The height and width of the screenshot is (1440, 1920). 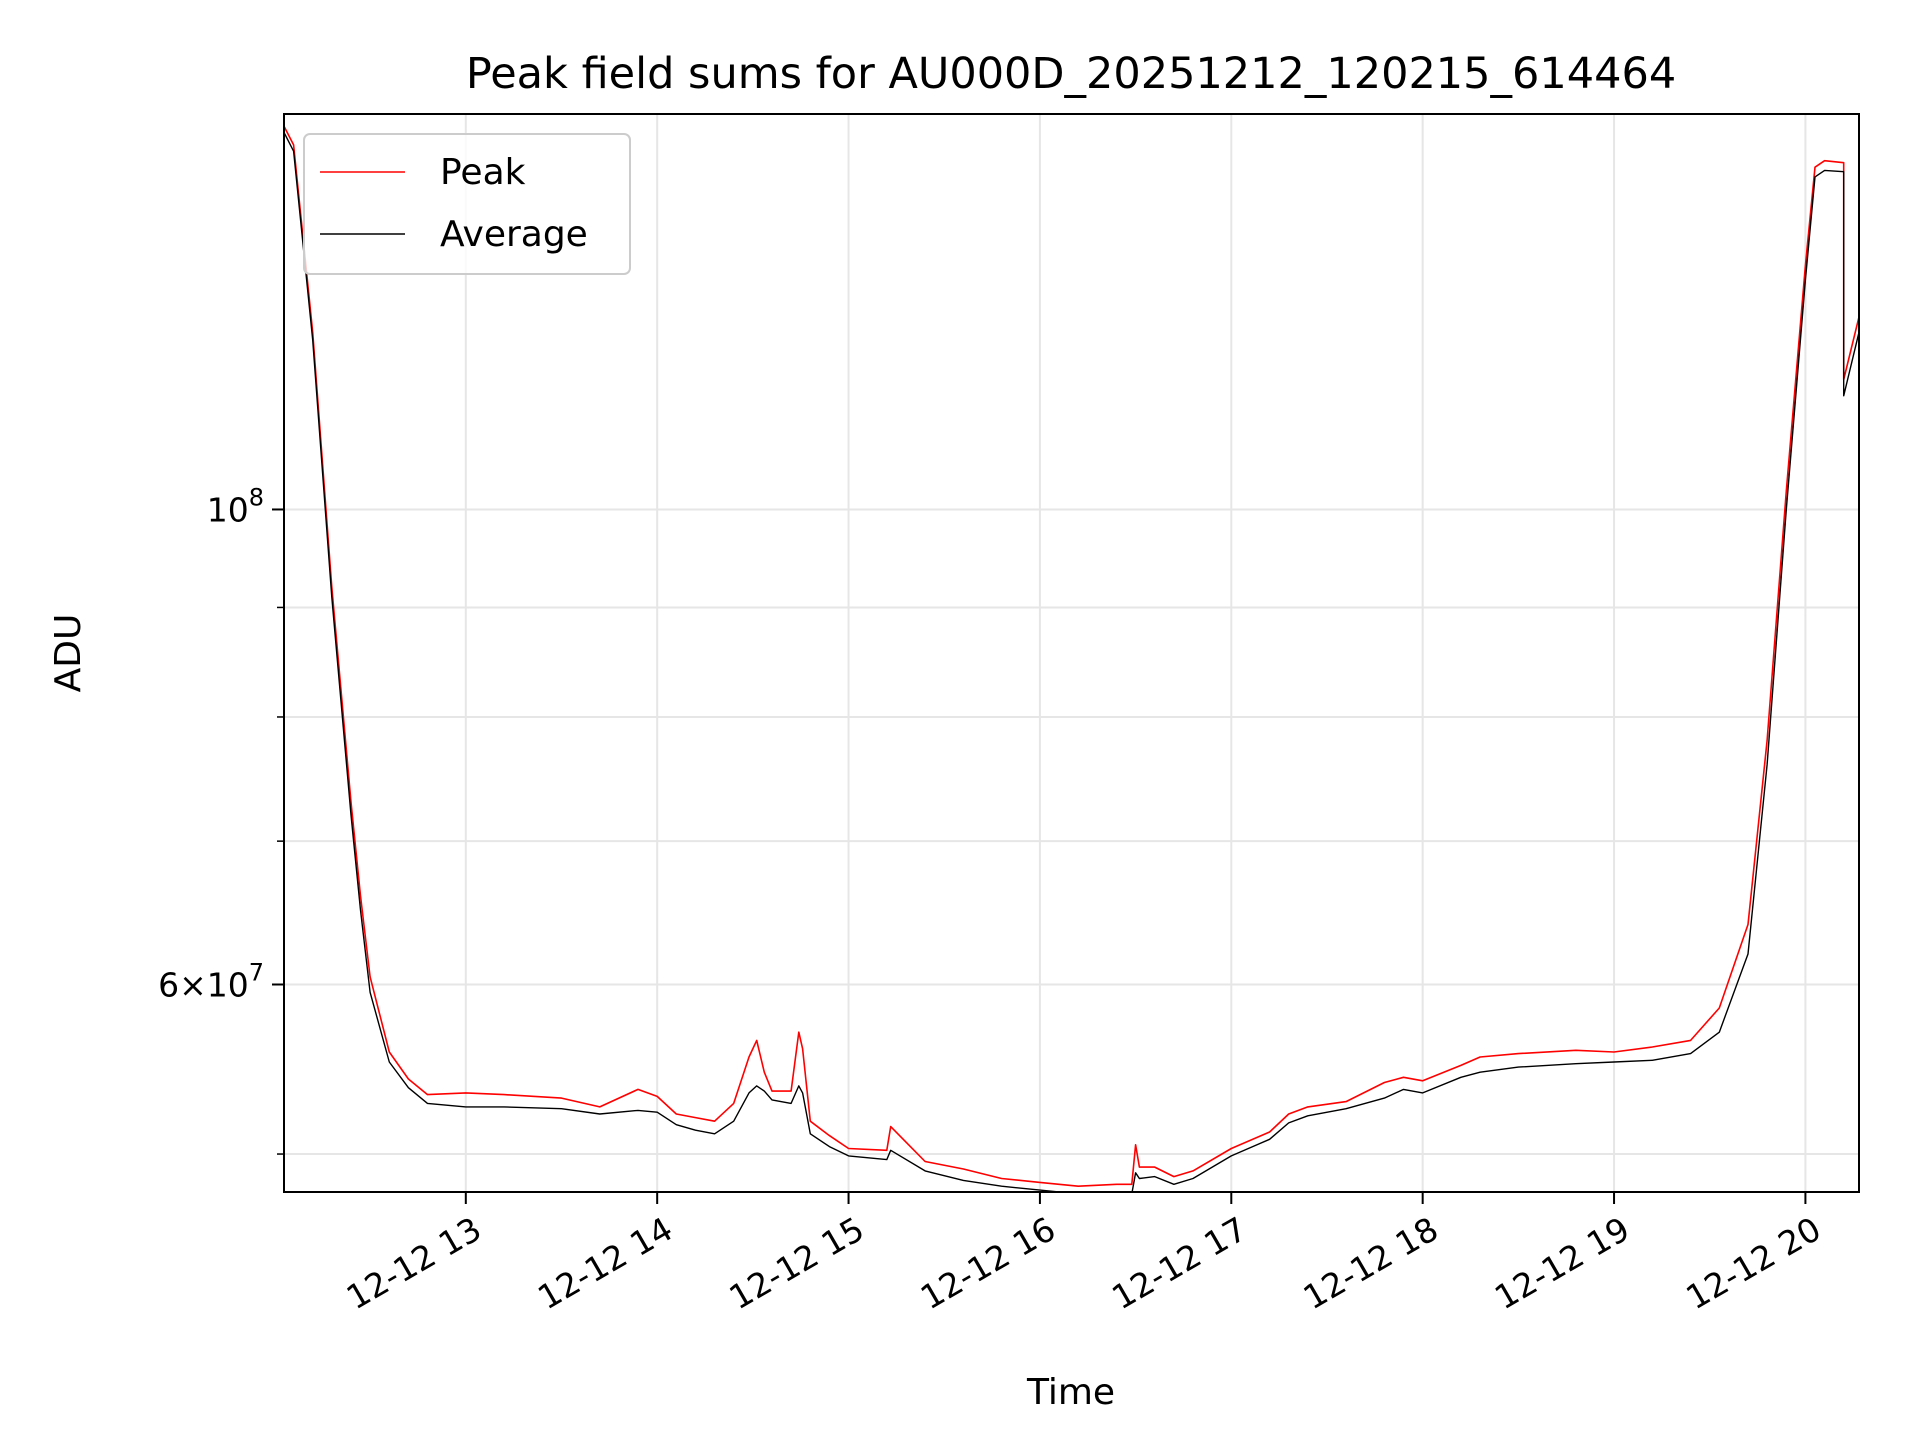 What do you see at coordinates (68, 653) in the screenshot?
I see `y-axis-label: ADU` at bounding box center [68, 653].